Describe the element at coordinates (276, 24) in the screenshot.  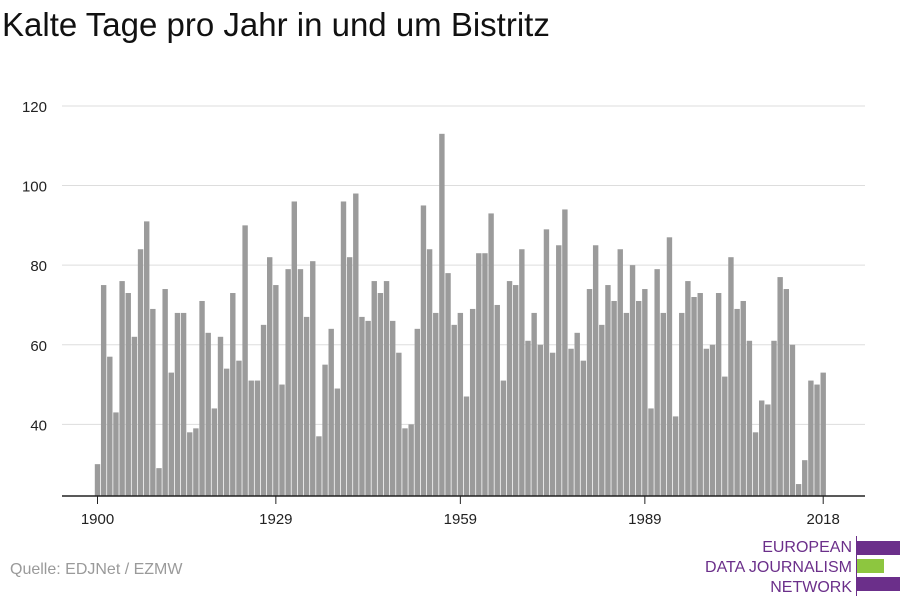
I see `chart-title: Kalte Tage pro Jahr in und um Bistritz` at that location.